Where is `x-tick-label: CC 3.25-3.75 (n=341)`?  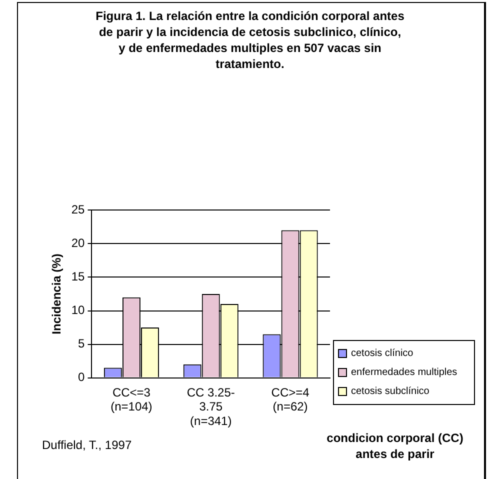 x-tick-label: CC 3.25-3.75 (n=341) is located at coordinates (210, 406).